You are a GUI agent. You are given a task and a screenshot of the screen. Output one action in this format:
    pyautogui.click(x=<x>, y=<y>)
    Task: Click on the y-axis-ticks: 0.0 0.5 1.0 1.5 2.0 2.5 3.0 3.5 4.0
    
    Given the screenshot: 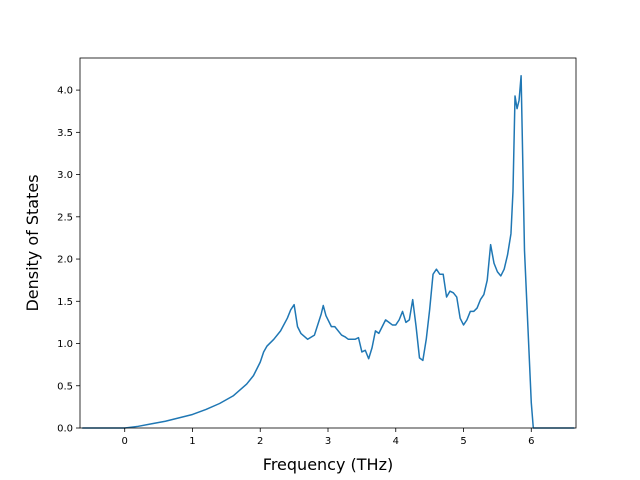 What is the action you would take?
    pyautogui.click(x=68, y=260)
    